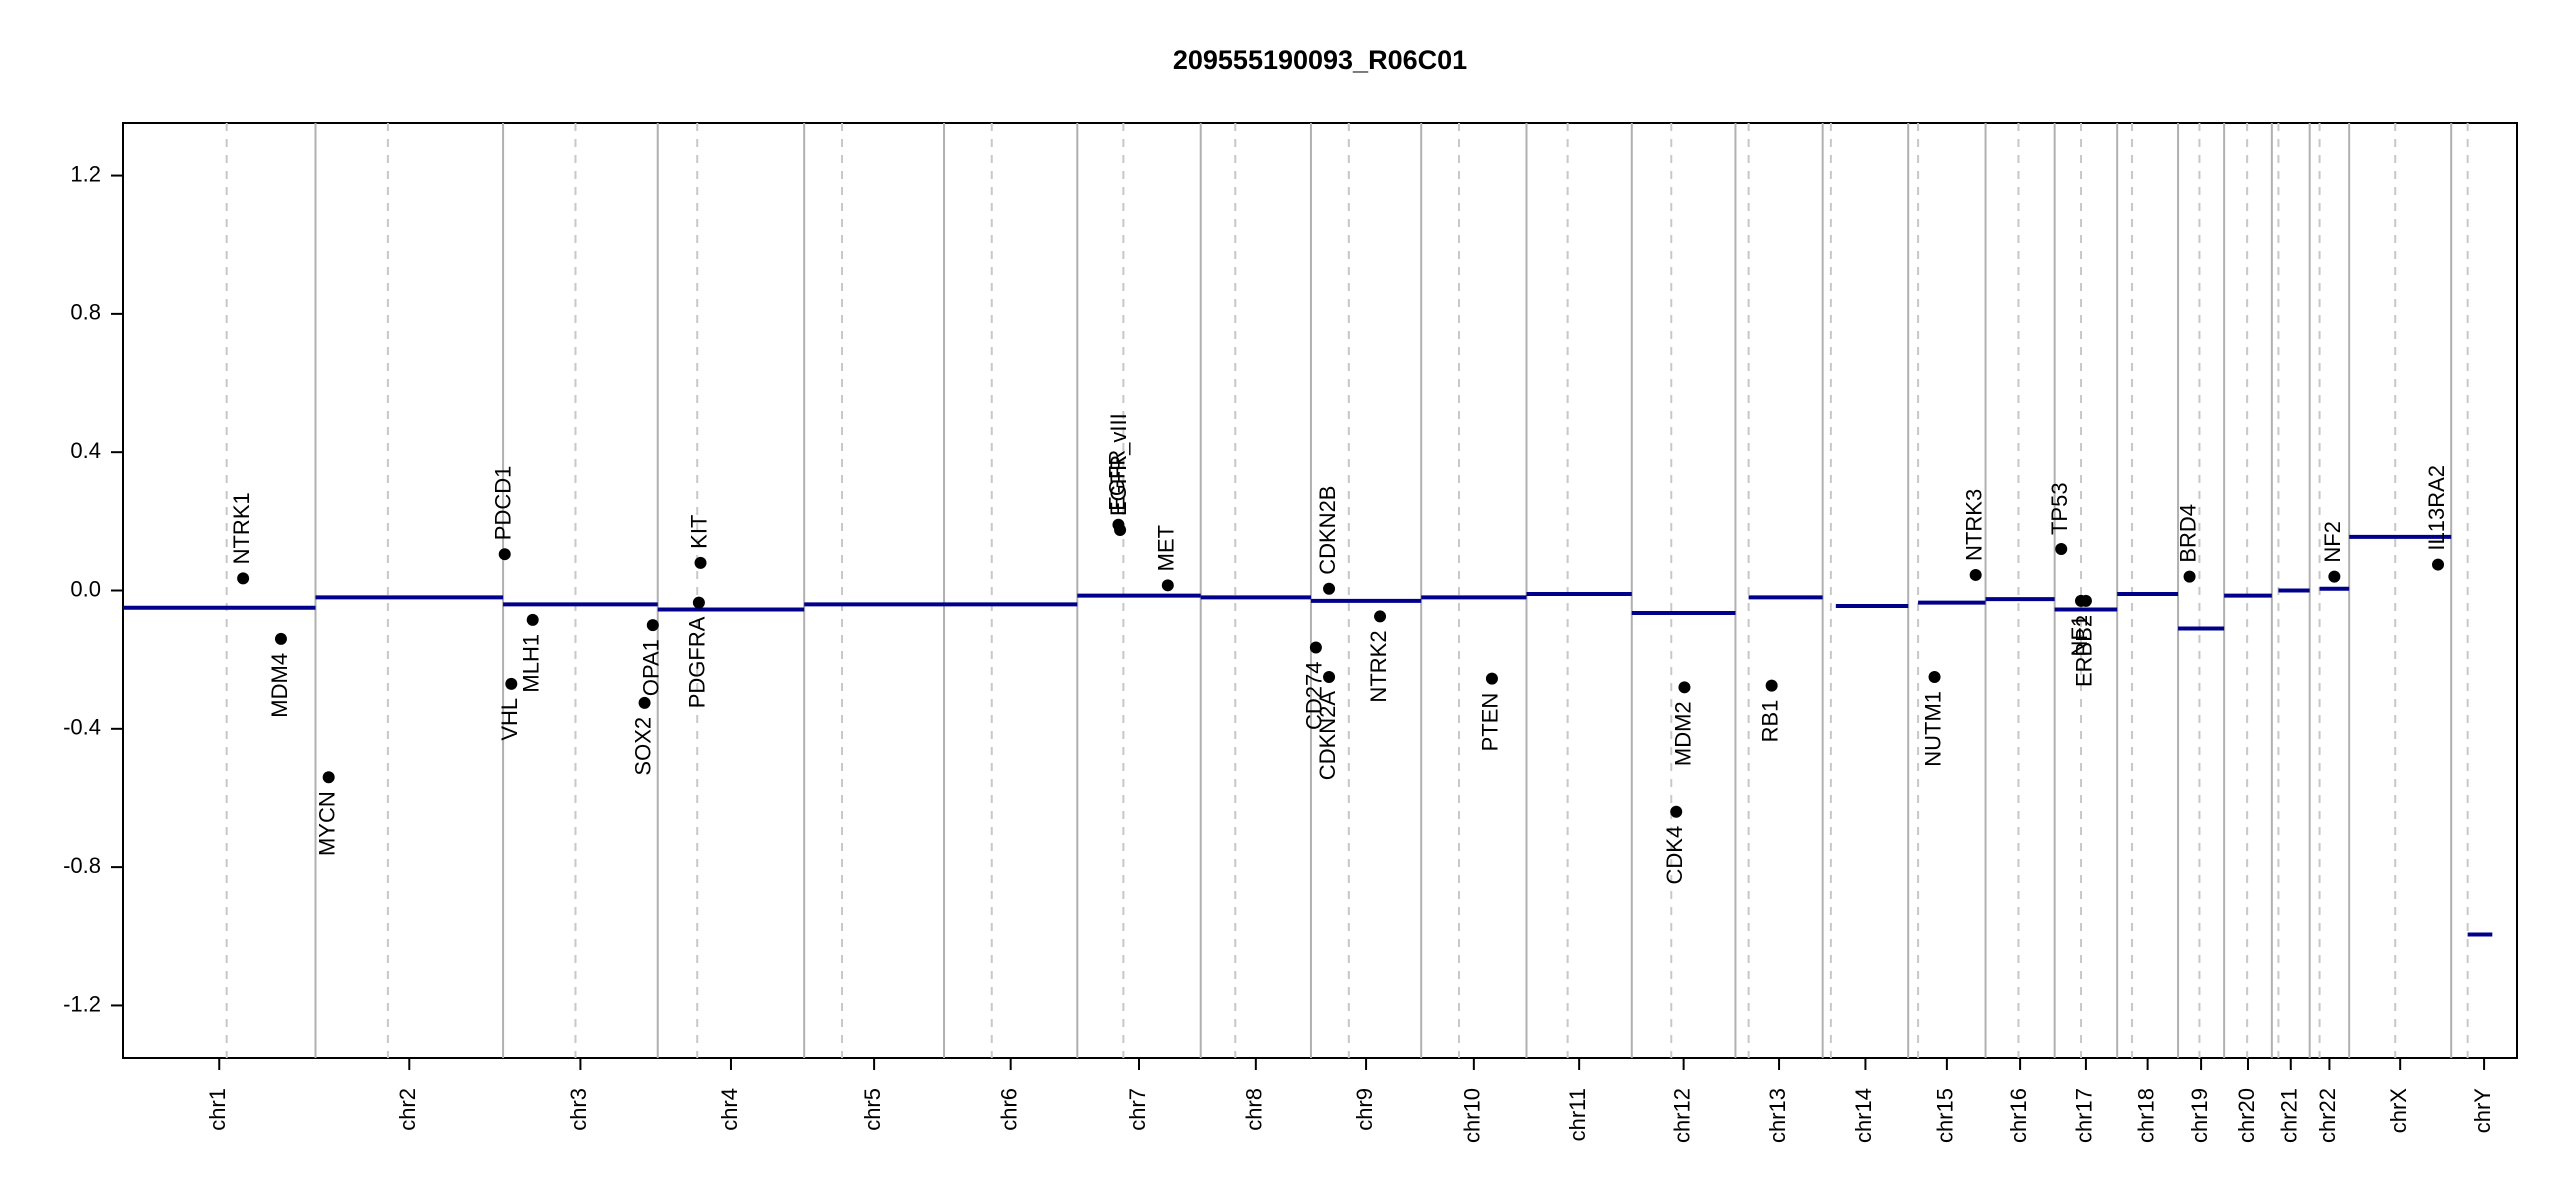 The width and height of the screenshot is (2550, 1200). Describe the element at coordinates (2199, 1115) in the screenshot. I see `chromosome-label: chr19` at that location.